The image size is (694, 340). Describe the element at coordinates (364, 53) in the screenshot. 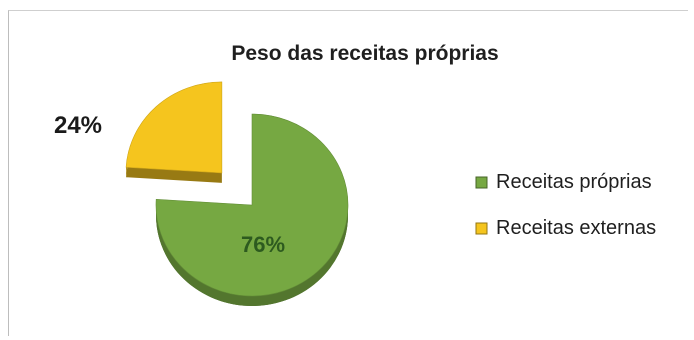

I see `chart-title: Peso das receitas próprias` at that location.